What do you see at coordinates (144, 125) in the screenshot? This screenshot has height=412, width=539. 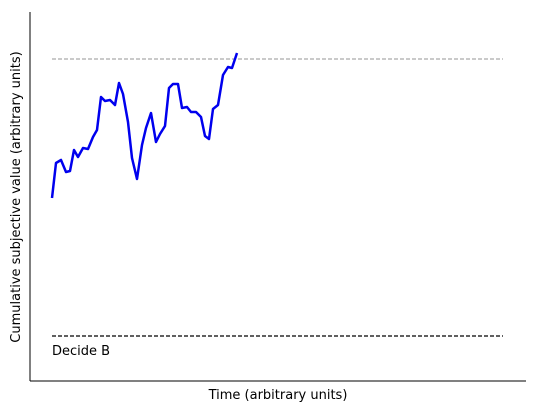 I see `data-line` at bounding box center [144, 125].